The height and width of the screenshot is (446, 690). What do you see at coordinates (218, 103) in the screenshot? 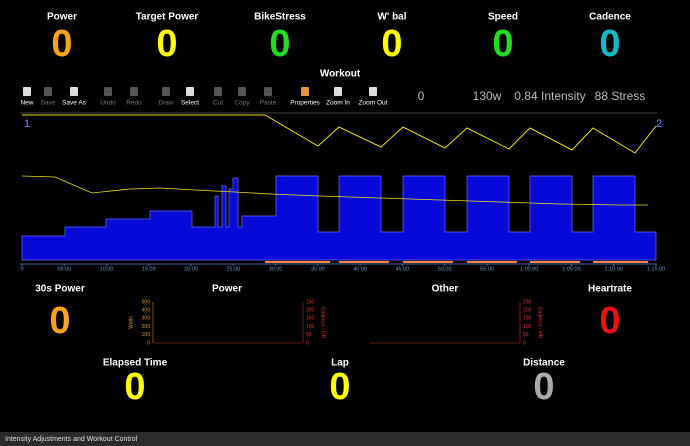
I see `toolbar-label: Cut` at bounding box center [218, 103].